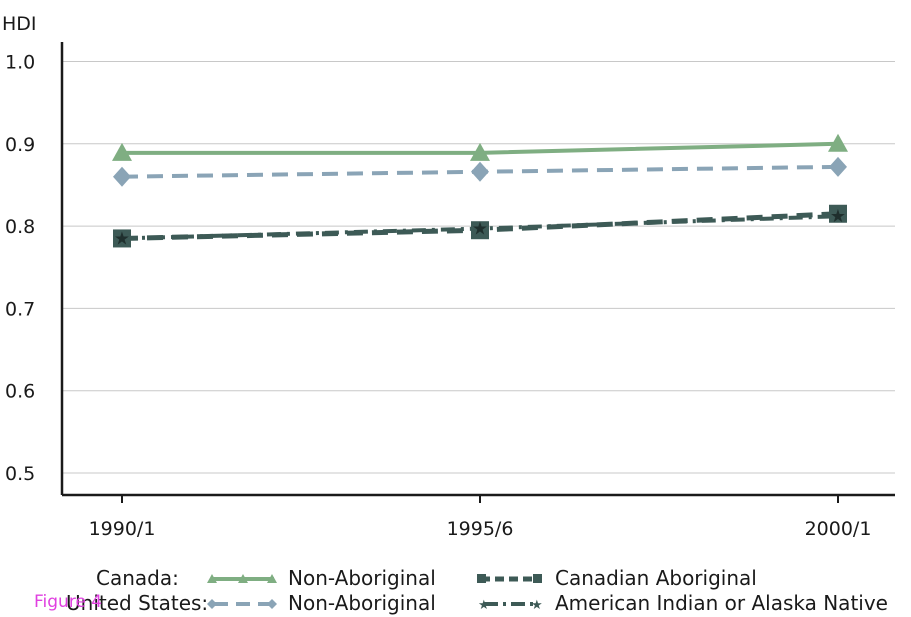 Image resolution: width=911 pixels, height=617 pixels. Describe the element at coordinates (838, 529) in the screenshot. I see `x-tick-label: 2000/1` at that location.